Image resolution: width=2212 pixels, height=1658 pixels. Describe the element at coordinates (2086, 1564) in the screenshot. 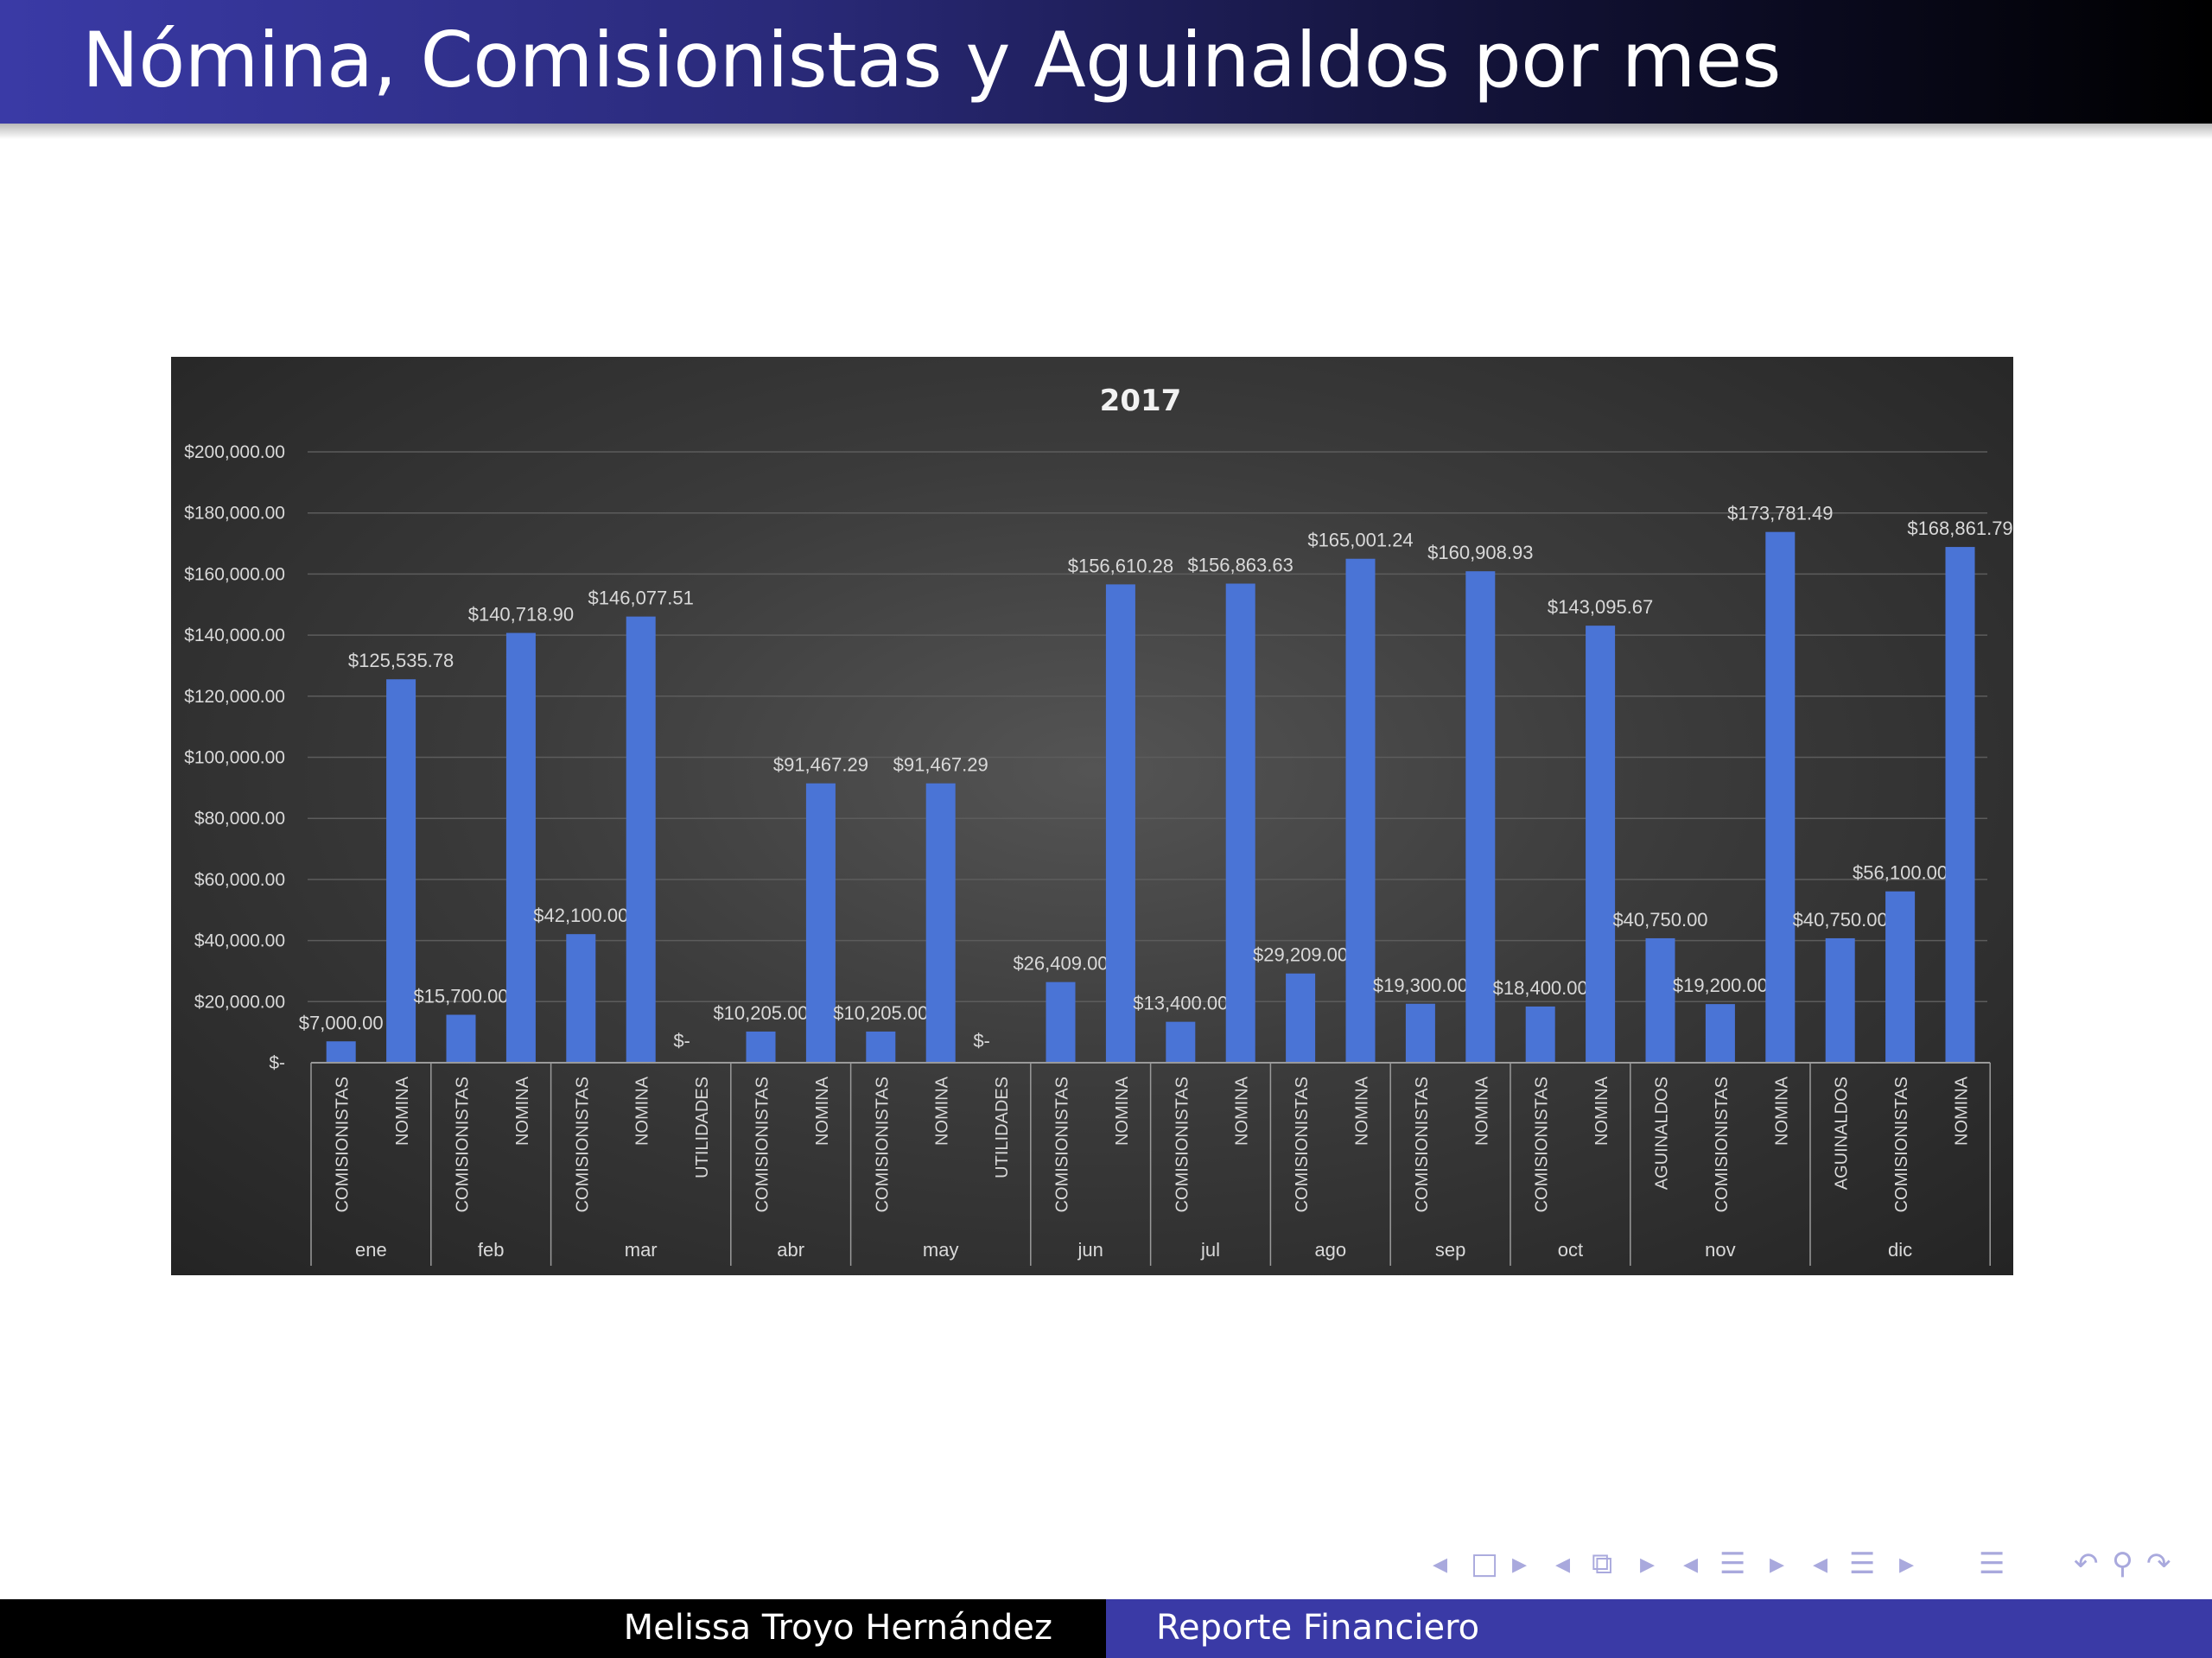

I see `nav-back-icon: ↶` at that location.